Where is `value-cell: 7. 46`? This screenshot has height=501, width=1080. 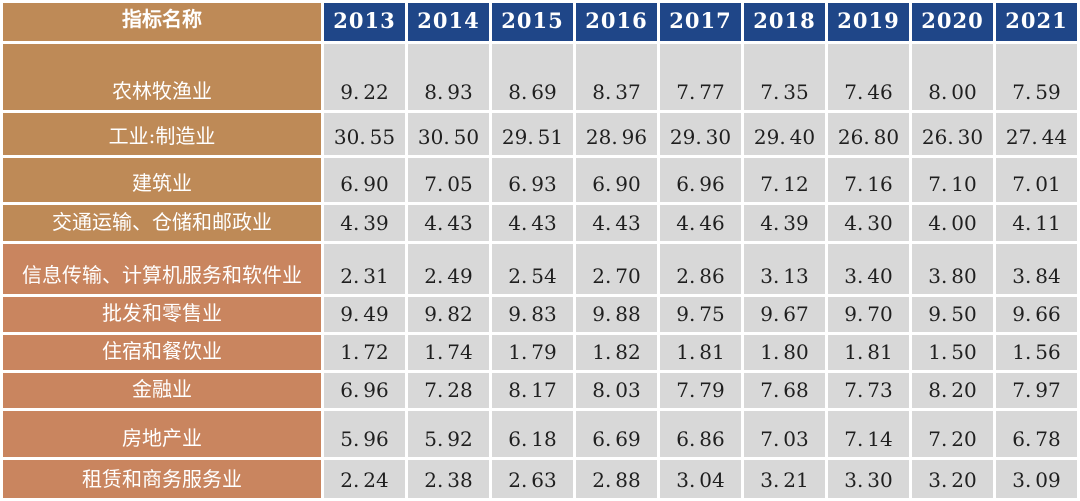 value-cell: 7. 46 is located at coordinates (868, 77).